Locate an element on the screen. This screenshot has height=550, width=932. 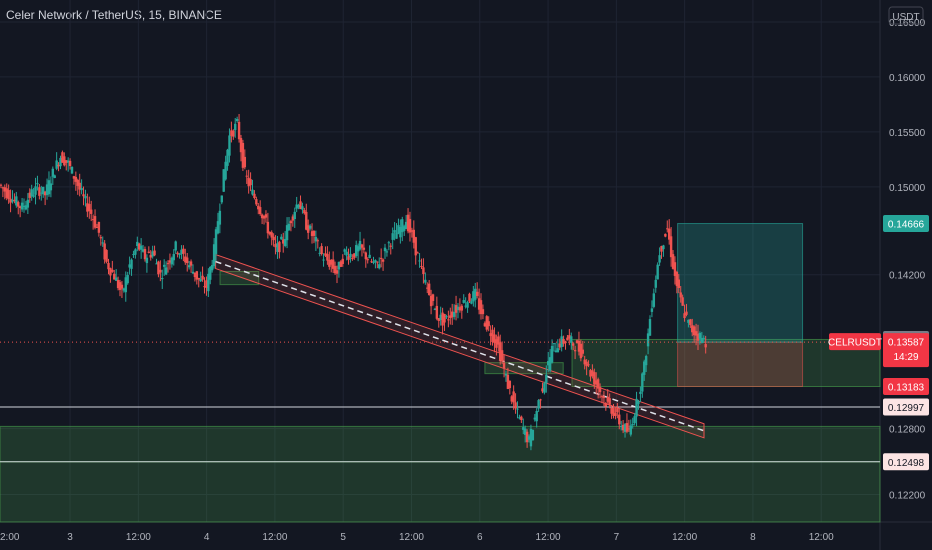
x-tick-label: 3 is located at coordinates (70, 537).